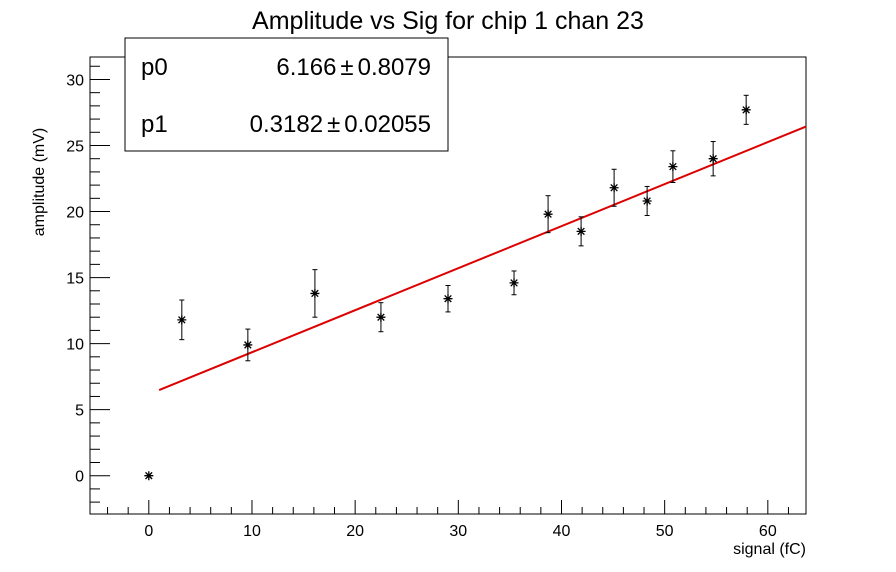 The image size is (896, 572). What do you see at coordinates (75, 146) in the screenshot?
I see `y-tick-label: 25` at bounding box center [75, 146].